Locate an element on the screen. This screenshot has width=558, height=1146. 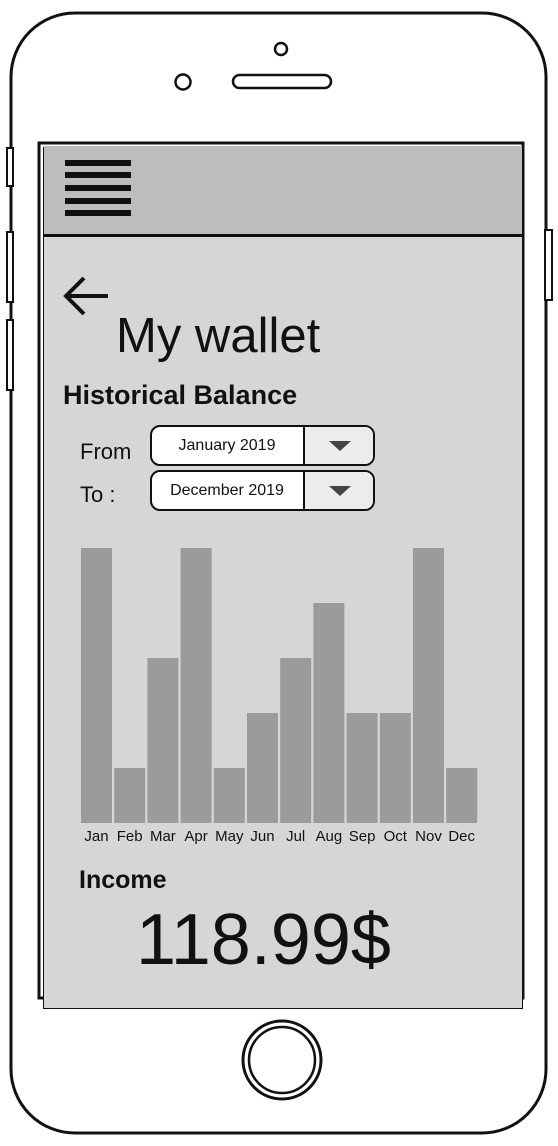
x-tick-label: Jan is located at coordinates (96, 836).